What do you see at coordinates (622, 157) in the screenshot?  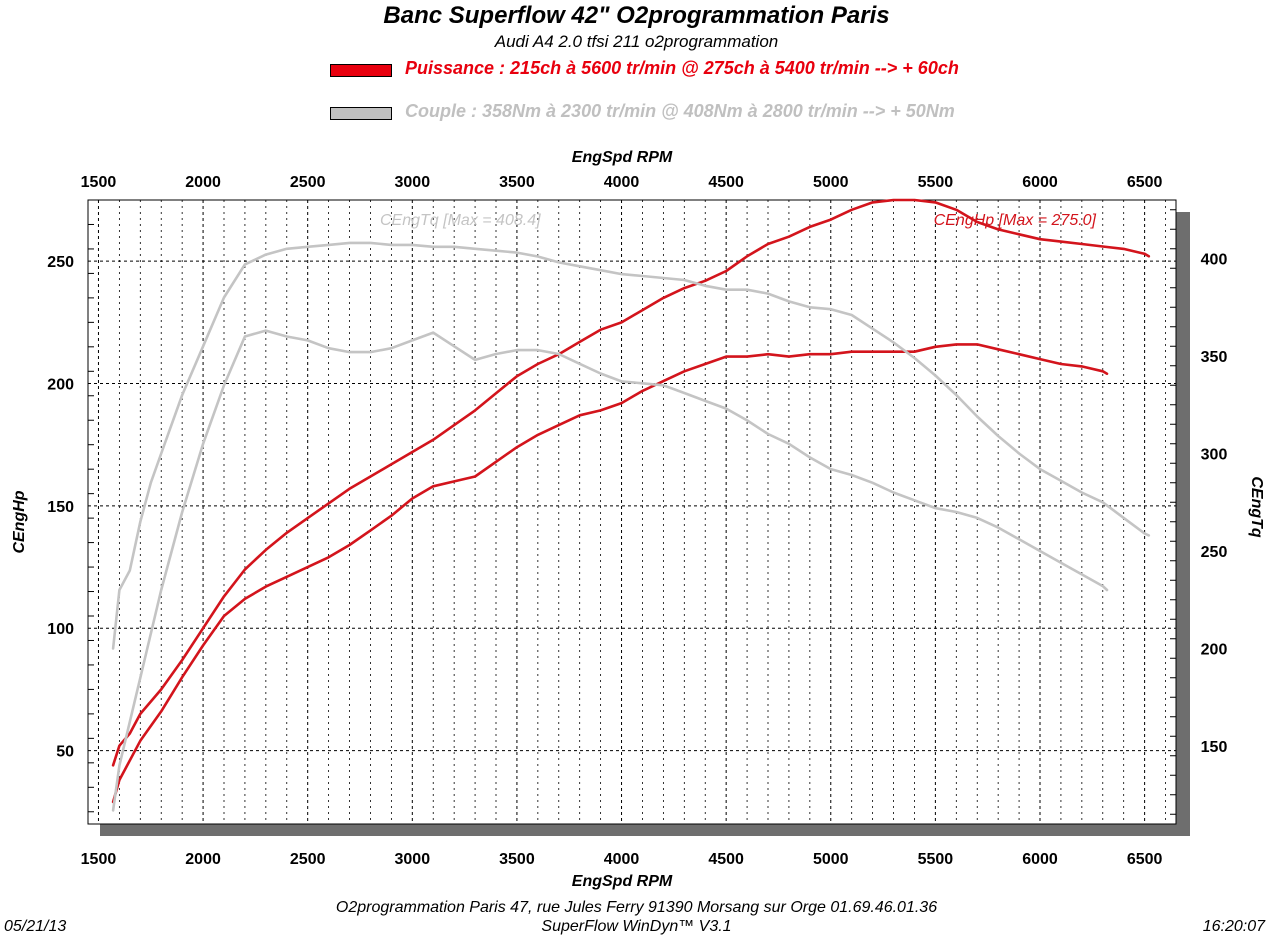 I see `x-axis-title-top: EngSpd RPM` at bounding box center [622, 157].